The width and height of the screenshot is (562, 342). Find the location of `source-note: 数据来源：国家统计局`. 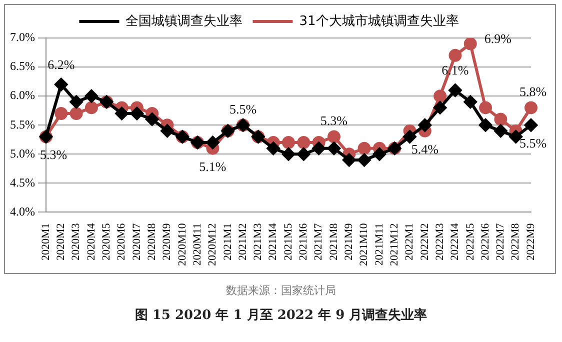

source-note: 数据来源：国家统计局 is located at coordinates (281, 290).